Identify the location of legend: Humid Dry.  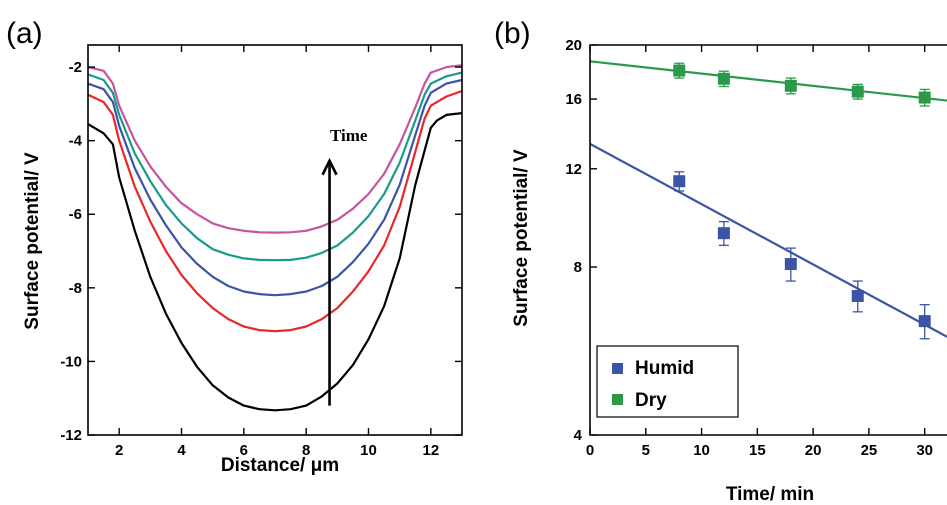
(667, 381).